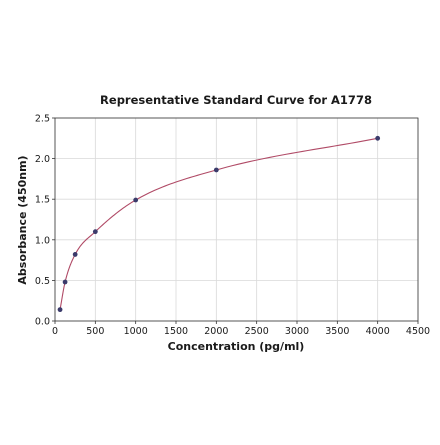 Image resolution: width=440 pixels, height=445 pixels. Describe the element at coordinates (42, 159) in the screenshot. I see `y-tick-label: 2.0` at that location.